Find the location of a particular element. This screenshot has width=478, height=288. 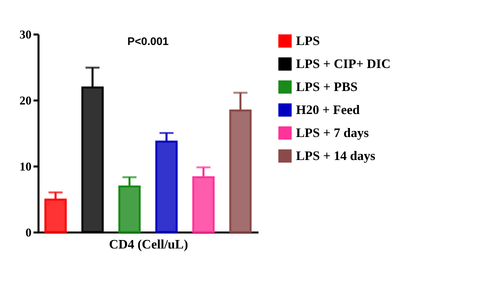

y-tick-label: 20 is located at coordinates (26, 101).